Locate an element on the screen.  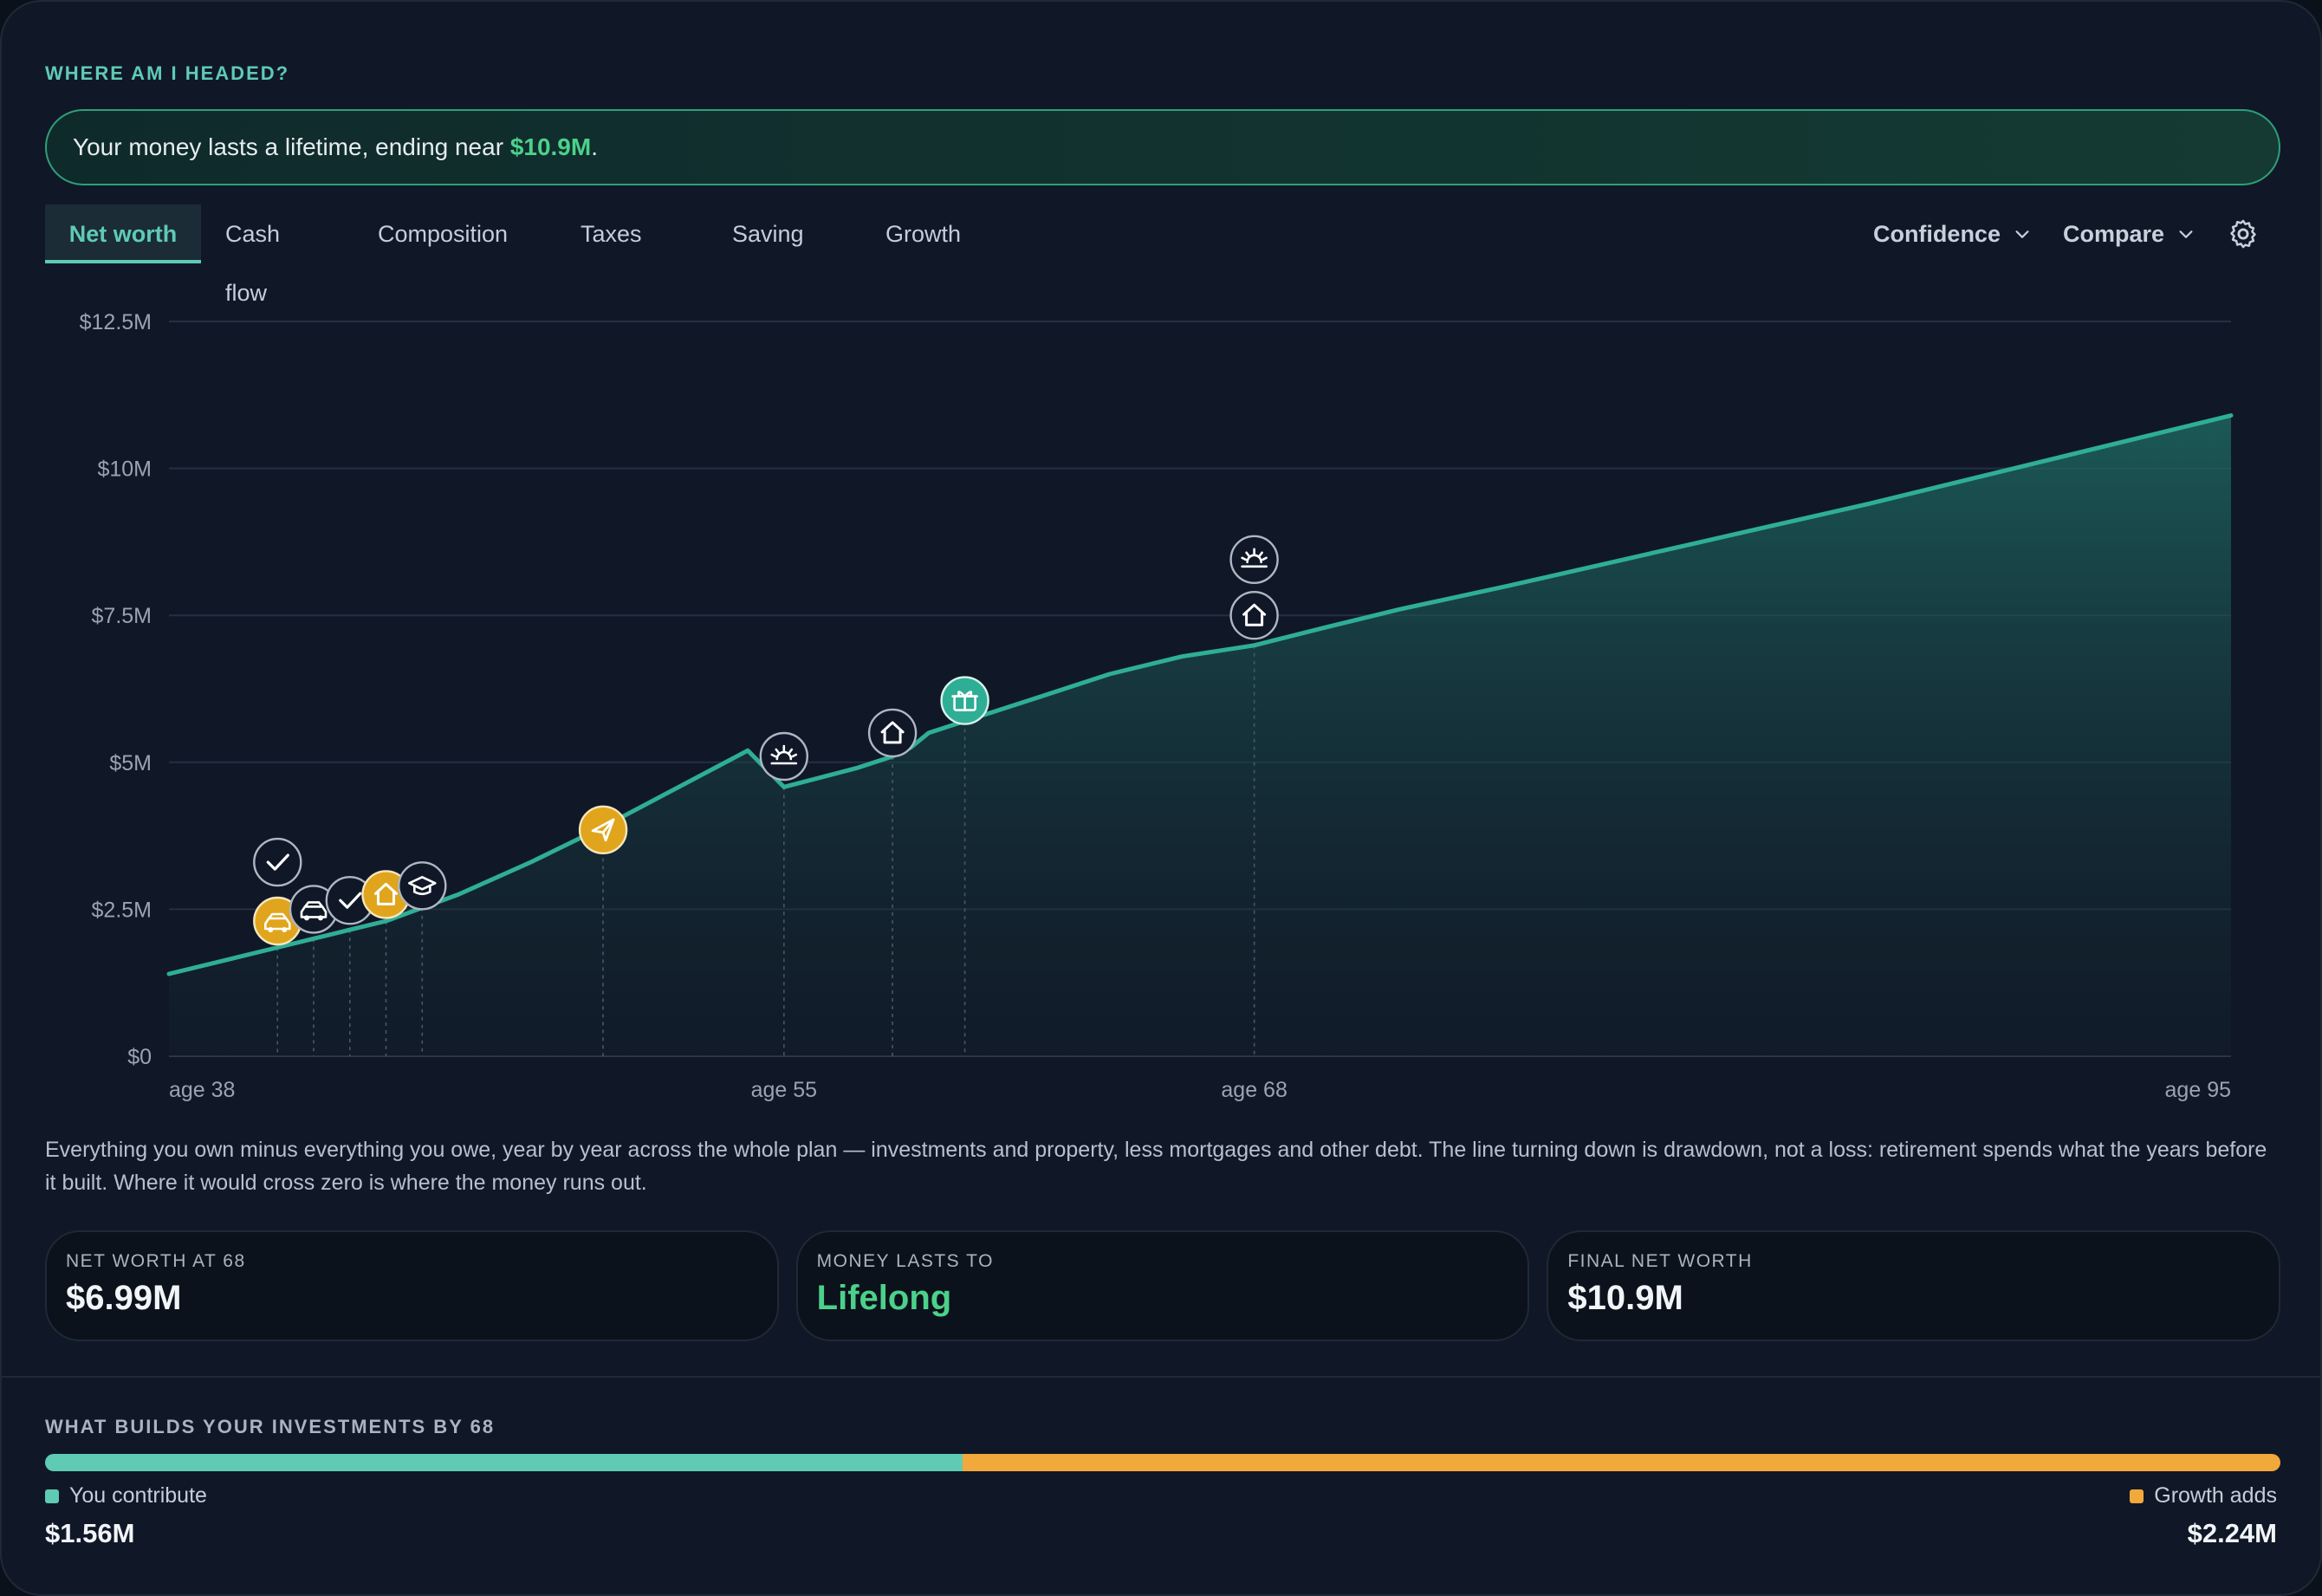
growth-segment is located at coordinates (1621, 1462).